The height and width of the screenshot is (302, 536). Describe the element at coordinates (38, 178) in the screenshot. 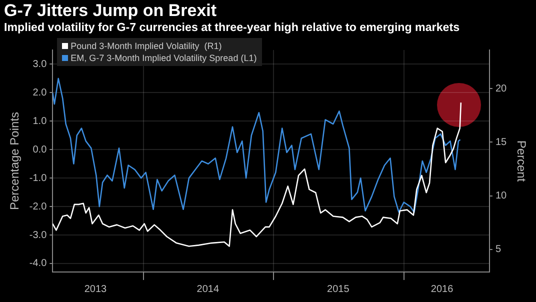

I see `y-tick-label: -1.0` at that location.